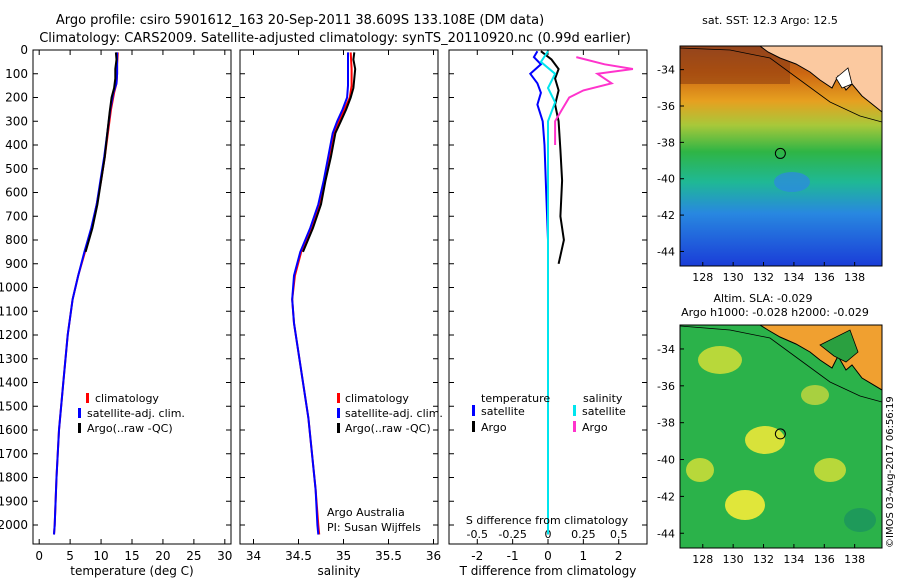  Describe the element at coordinates (781, 364) in the screenshot. I see `sla-shelf-contour` at that location.